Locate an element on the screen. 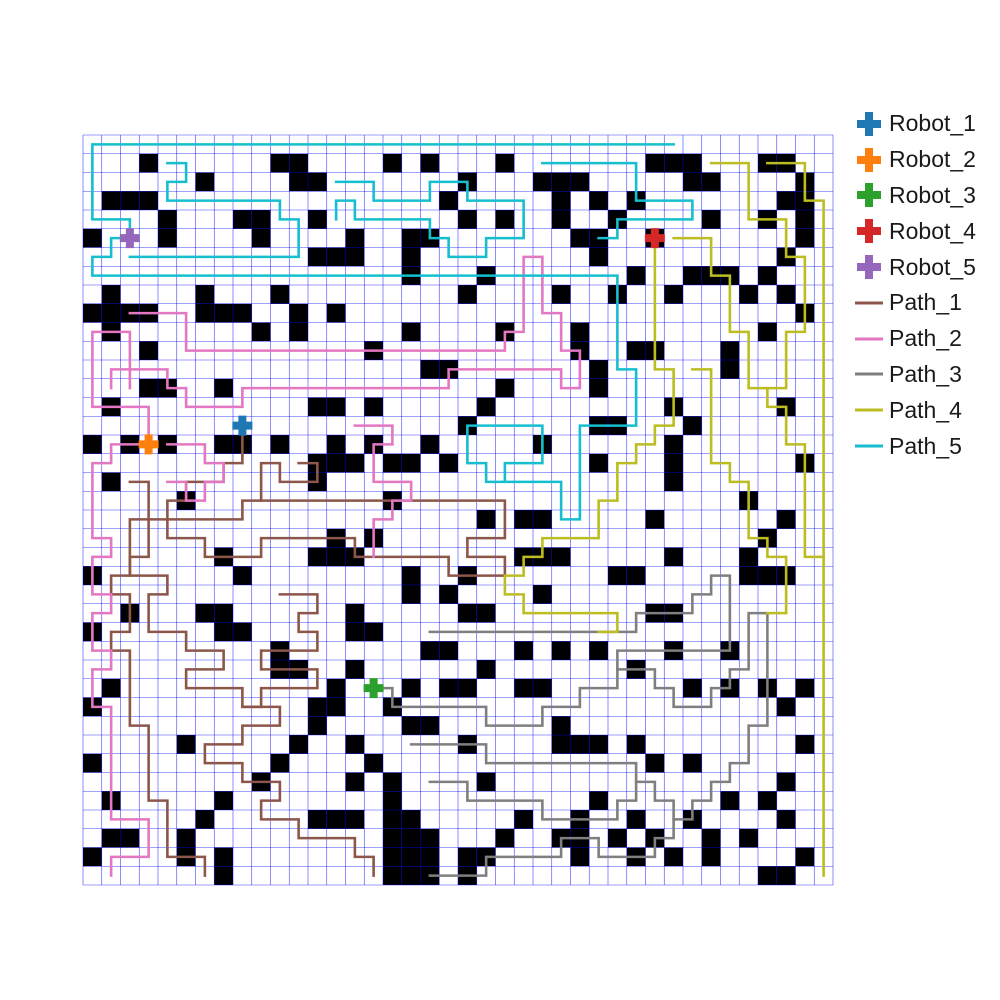  legend-label: Robot_3 is located at coordinates (932, 194).